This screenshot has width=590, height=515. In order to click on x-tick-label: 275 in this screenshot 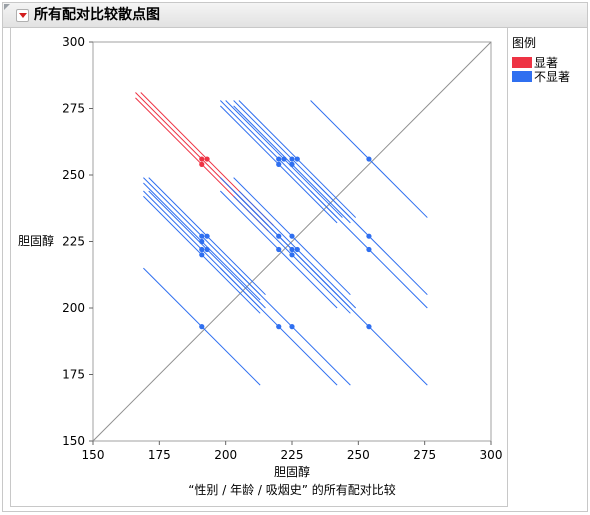, I will do `click(424, 455)`.